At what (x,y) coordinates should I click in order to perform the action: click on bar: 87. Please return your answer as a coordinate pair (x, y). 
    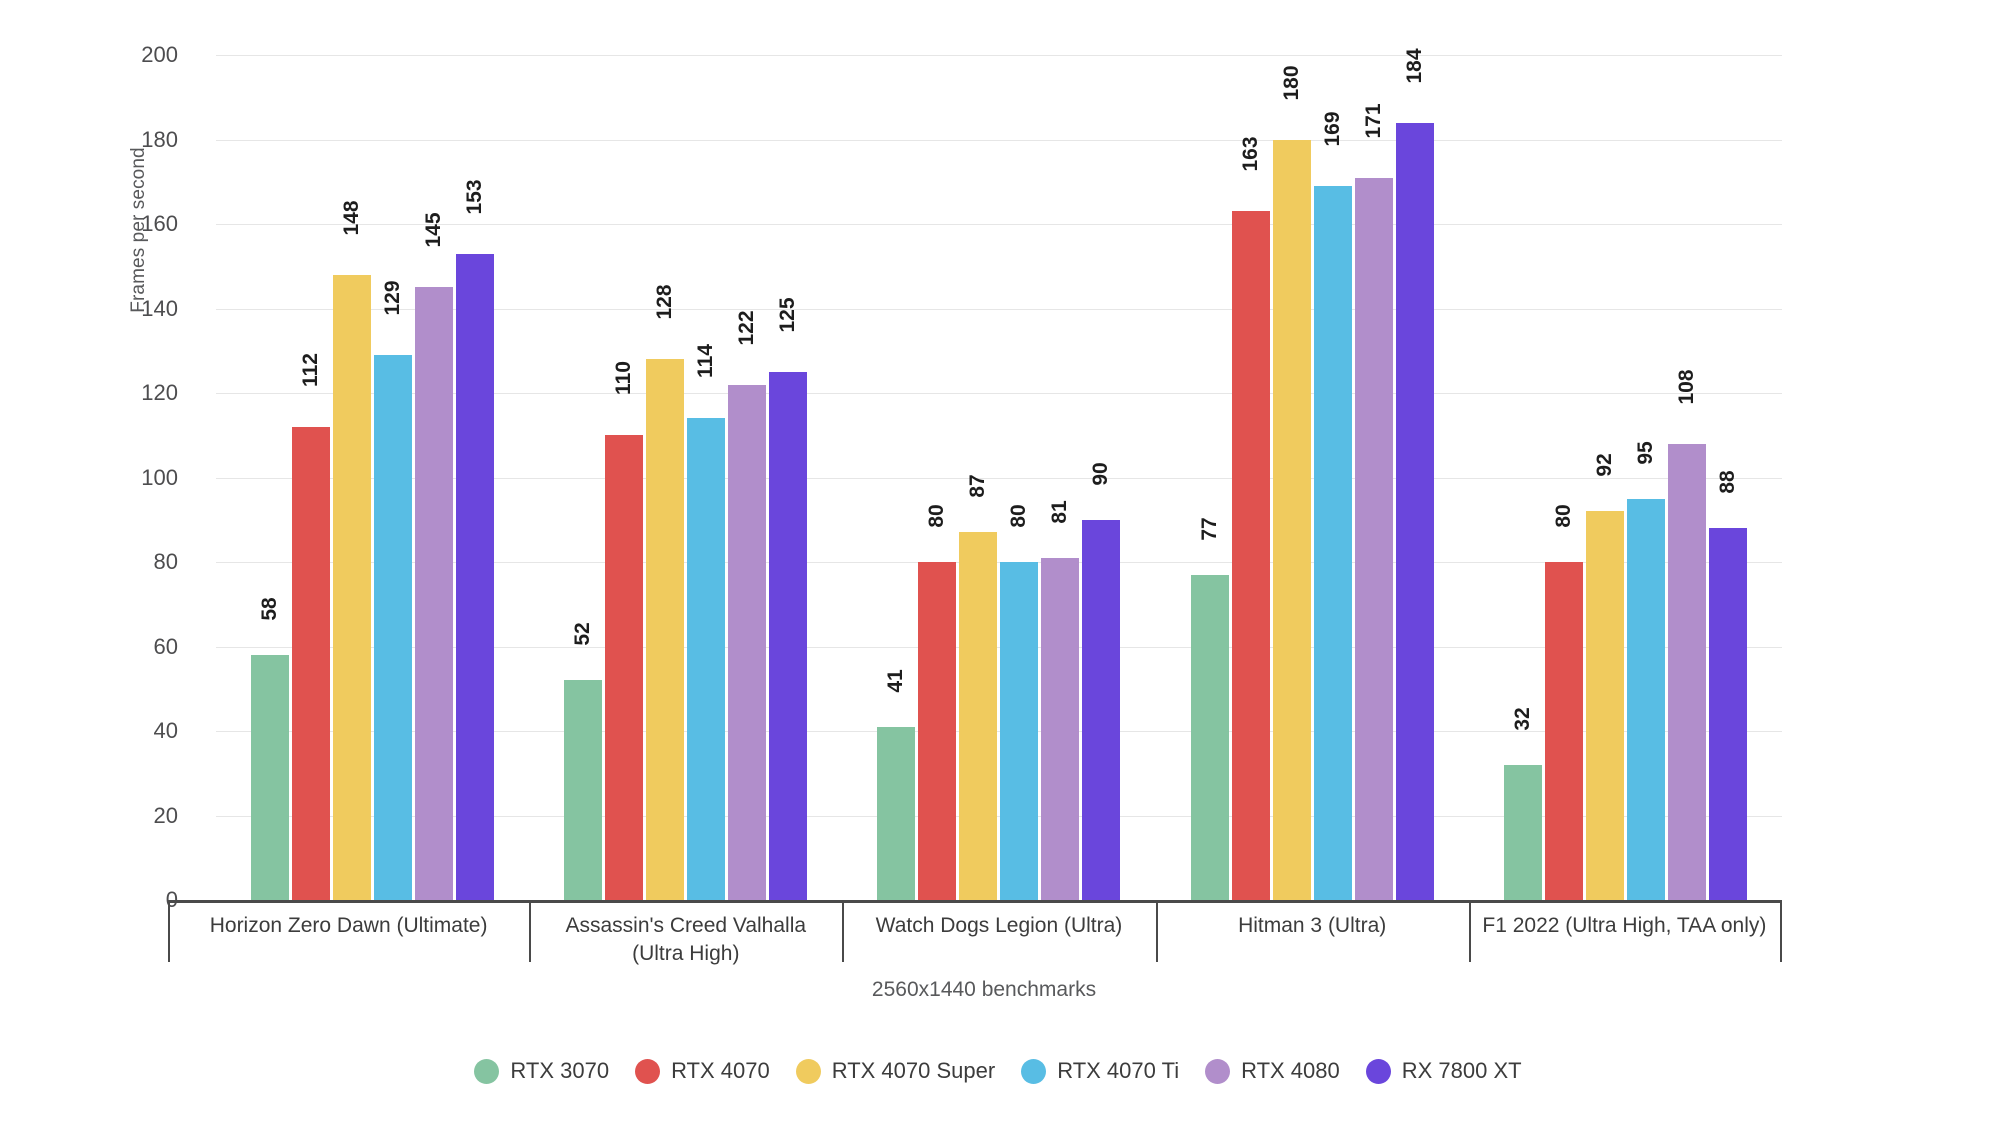
    Looking at the image, I should click on (978, 477).